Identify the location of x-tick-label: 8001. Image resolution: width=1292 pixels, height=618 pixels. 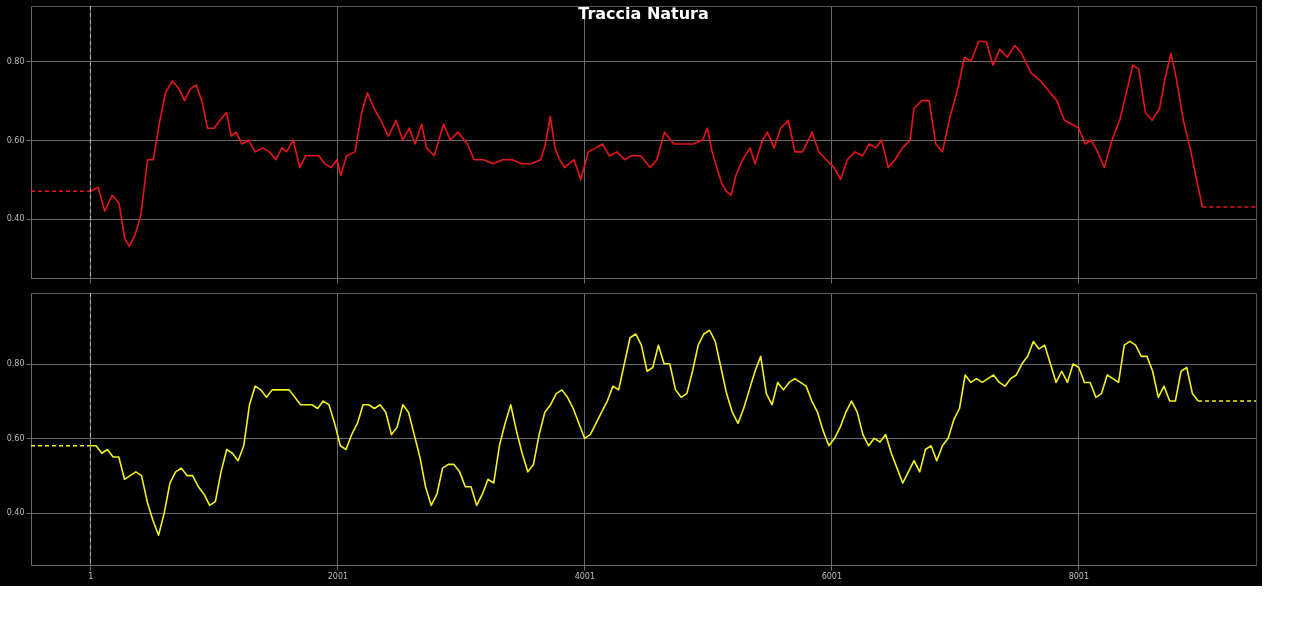
(1078, 576).